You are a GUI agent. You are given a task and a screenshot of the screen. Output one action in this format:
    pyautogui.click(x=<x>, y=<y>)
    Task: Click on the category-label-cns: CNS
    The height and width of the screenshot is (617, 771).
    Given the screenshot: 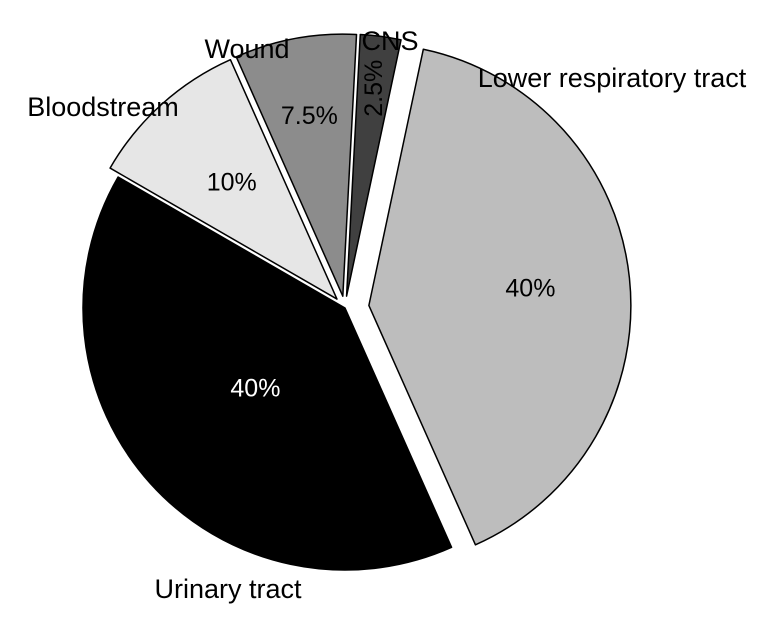 What is the action you would take?
    pyautogui.click(x=389, y=41)
    